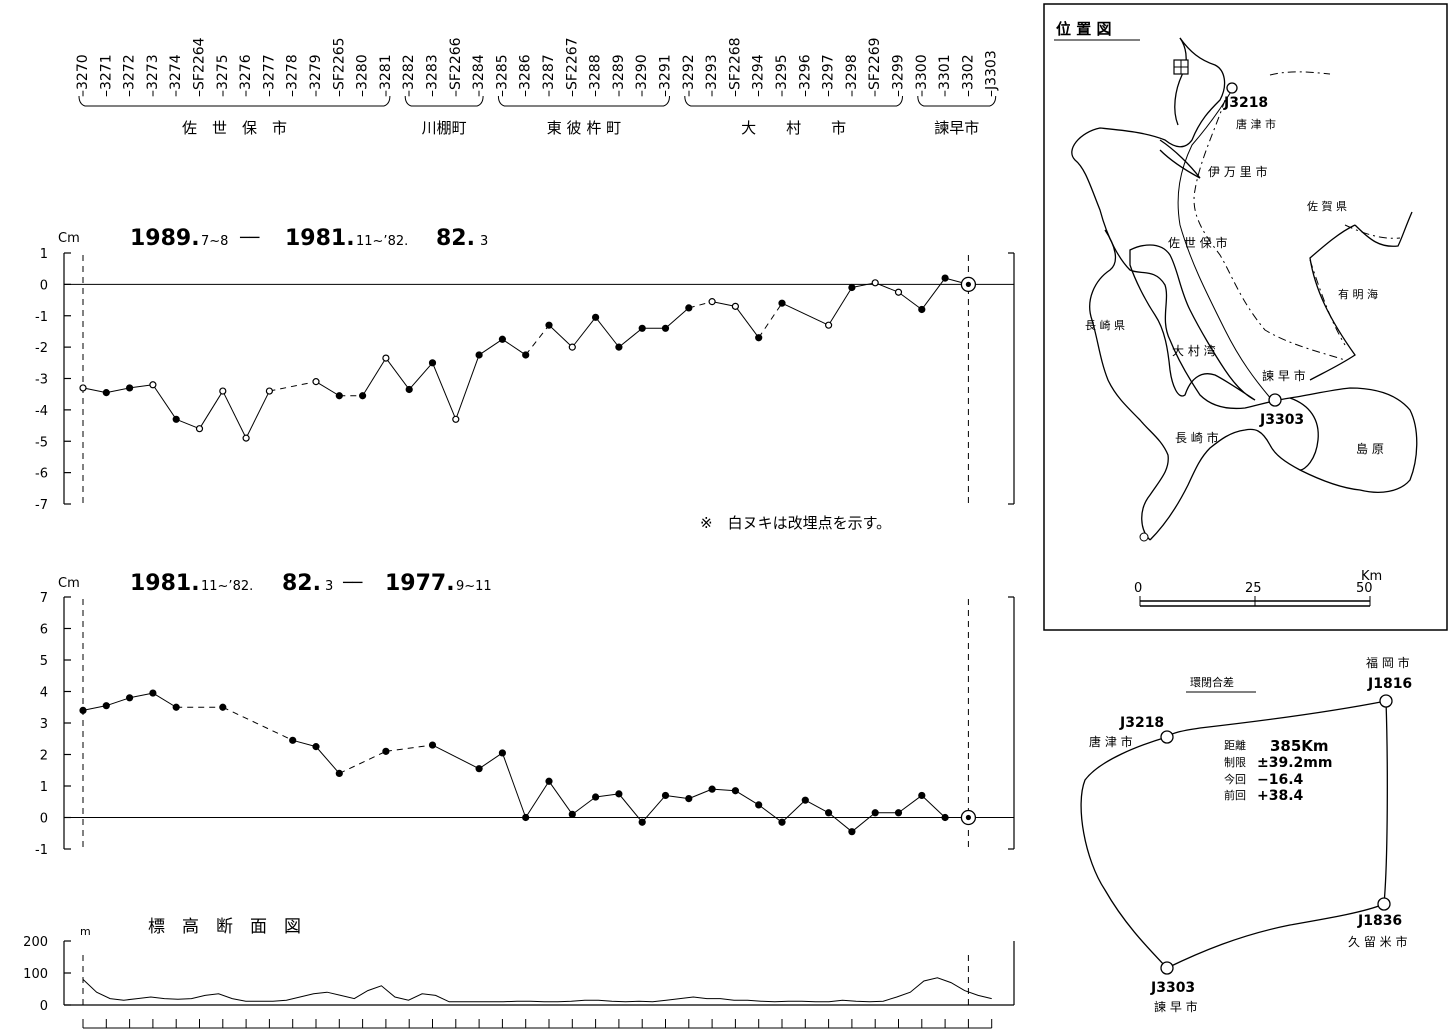 The width and height of the screenshot is (1451, 1031). What do you see at coordinates (759, 75) in the screenshot?
I see `benchmark-label: –3294` at bounding box center [759, 75].